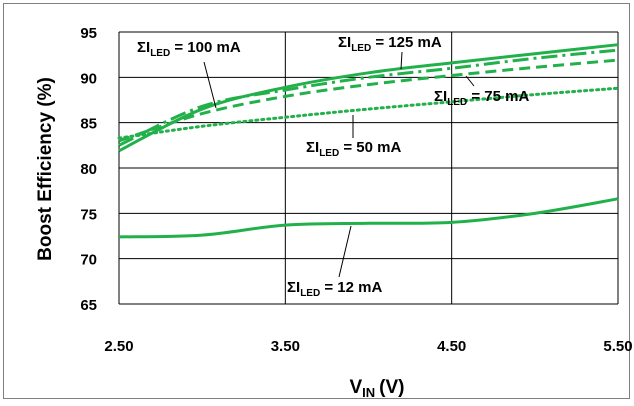  I want to click on x-tick-label: 4.50, so click(451, 346).